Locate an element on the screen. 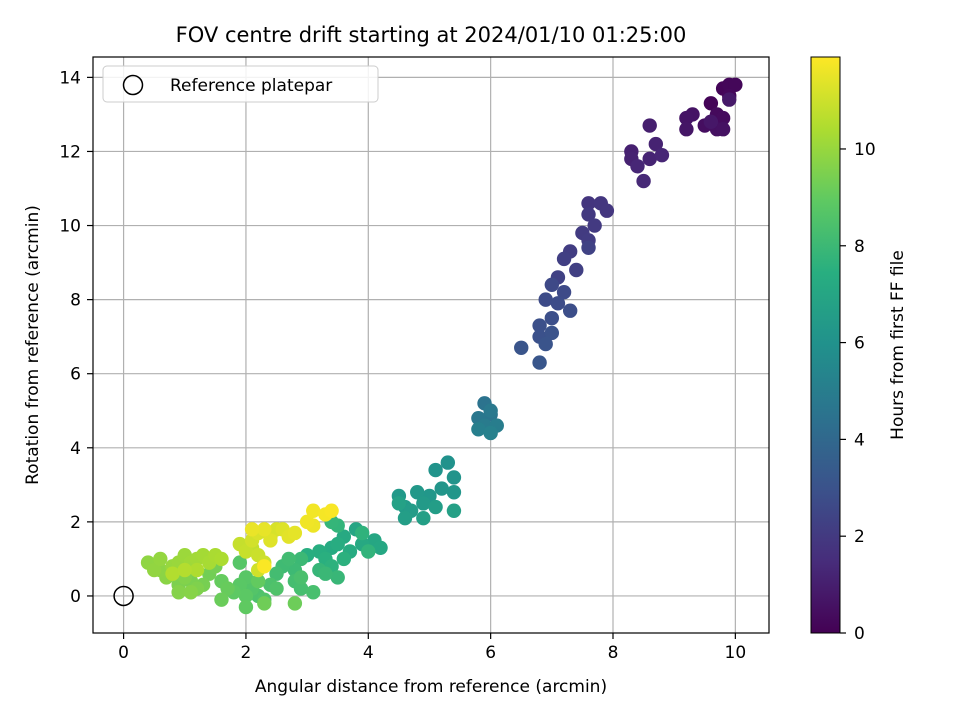 This screenshot has width=960, height=720. y-tick-label: 6 is located at coordinates (75, 375).